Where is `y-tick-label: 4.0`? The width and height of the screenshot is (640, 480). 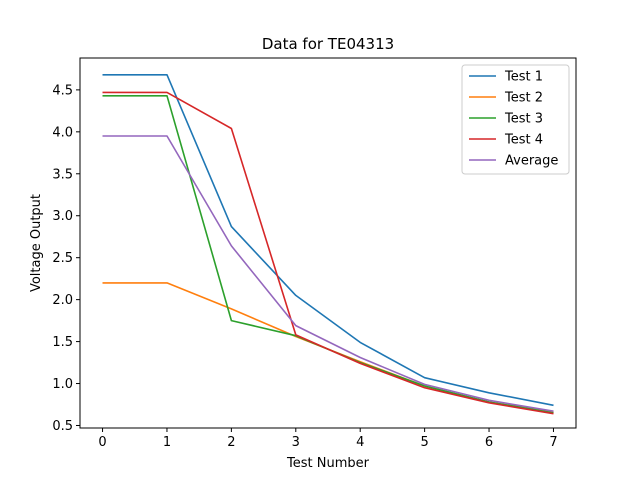
y-tick-label: 4.0 is located at coordinates (62, 132).